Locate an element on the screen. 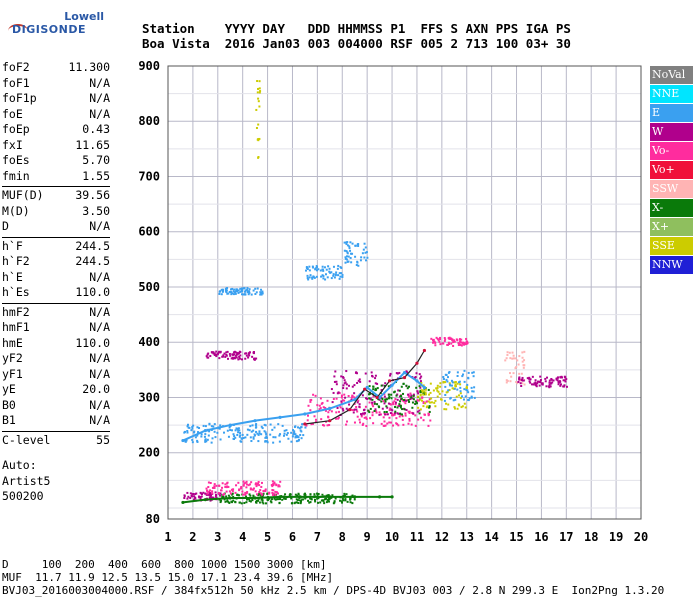 This screenshot has height=600, width=700. param-key: B1 is located at coordinates (9, 420).